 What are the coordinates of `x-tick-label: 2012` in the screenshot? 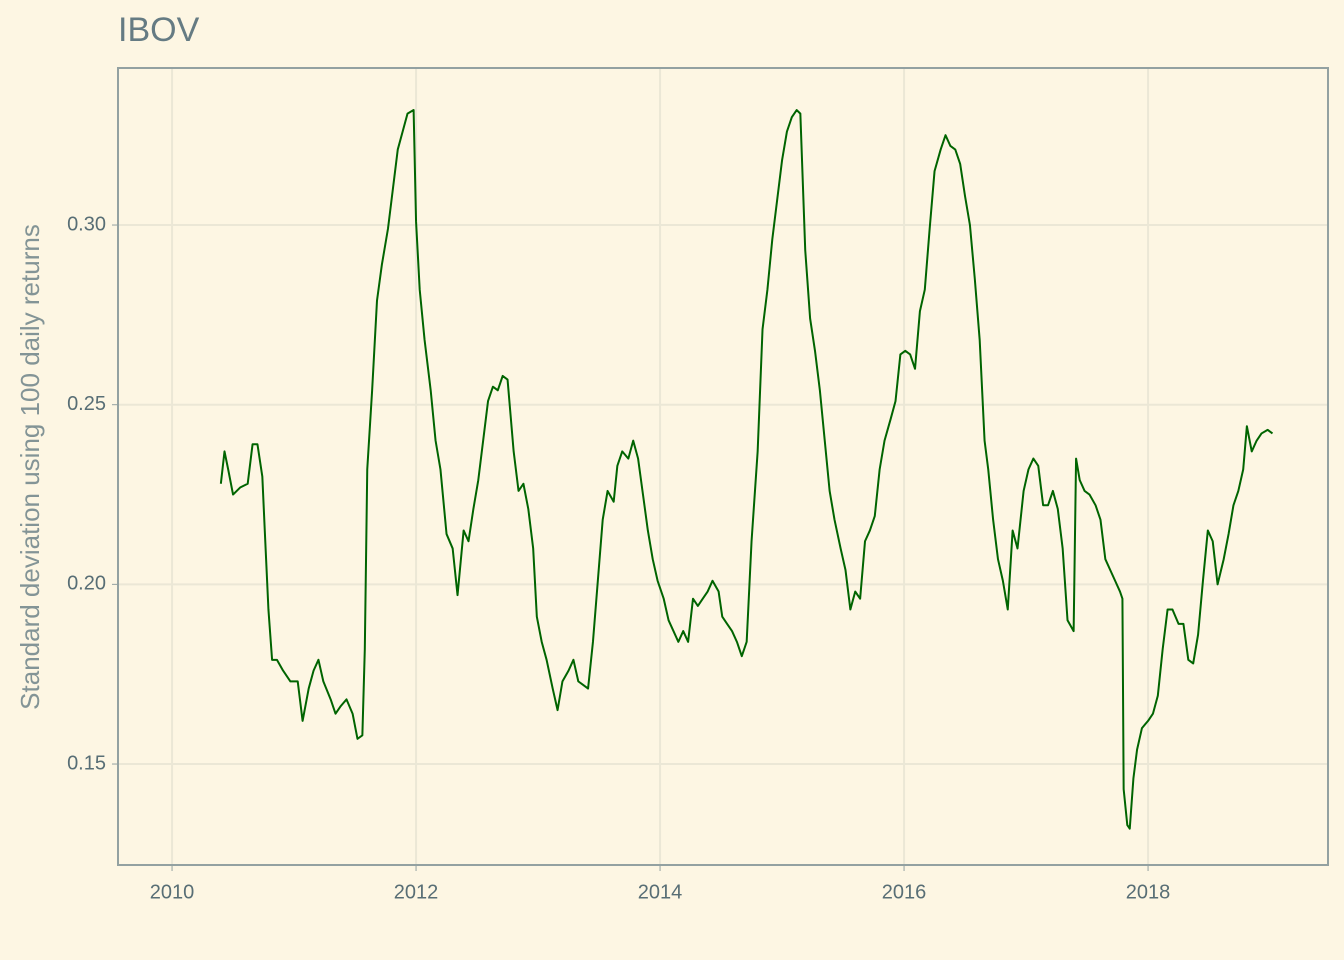 It's located at (416, 892).